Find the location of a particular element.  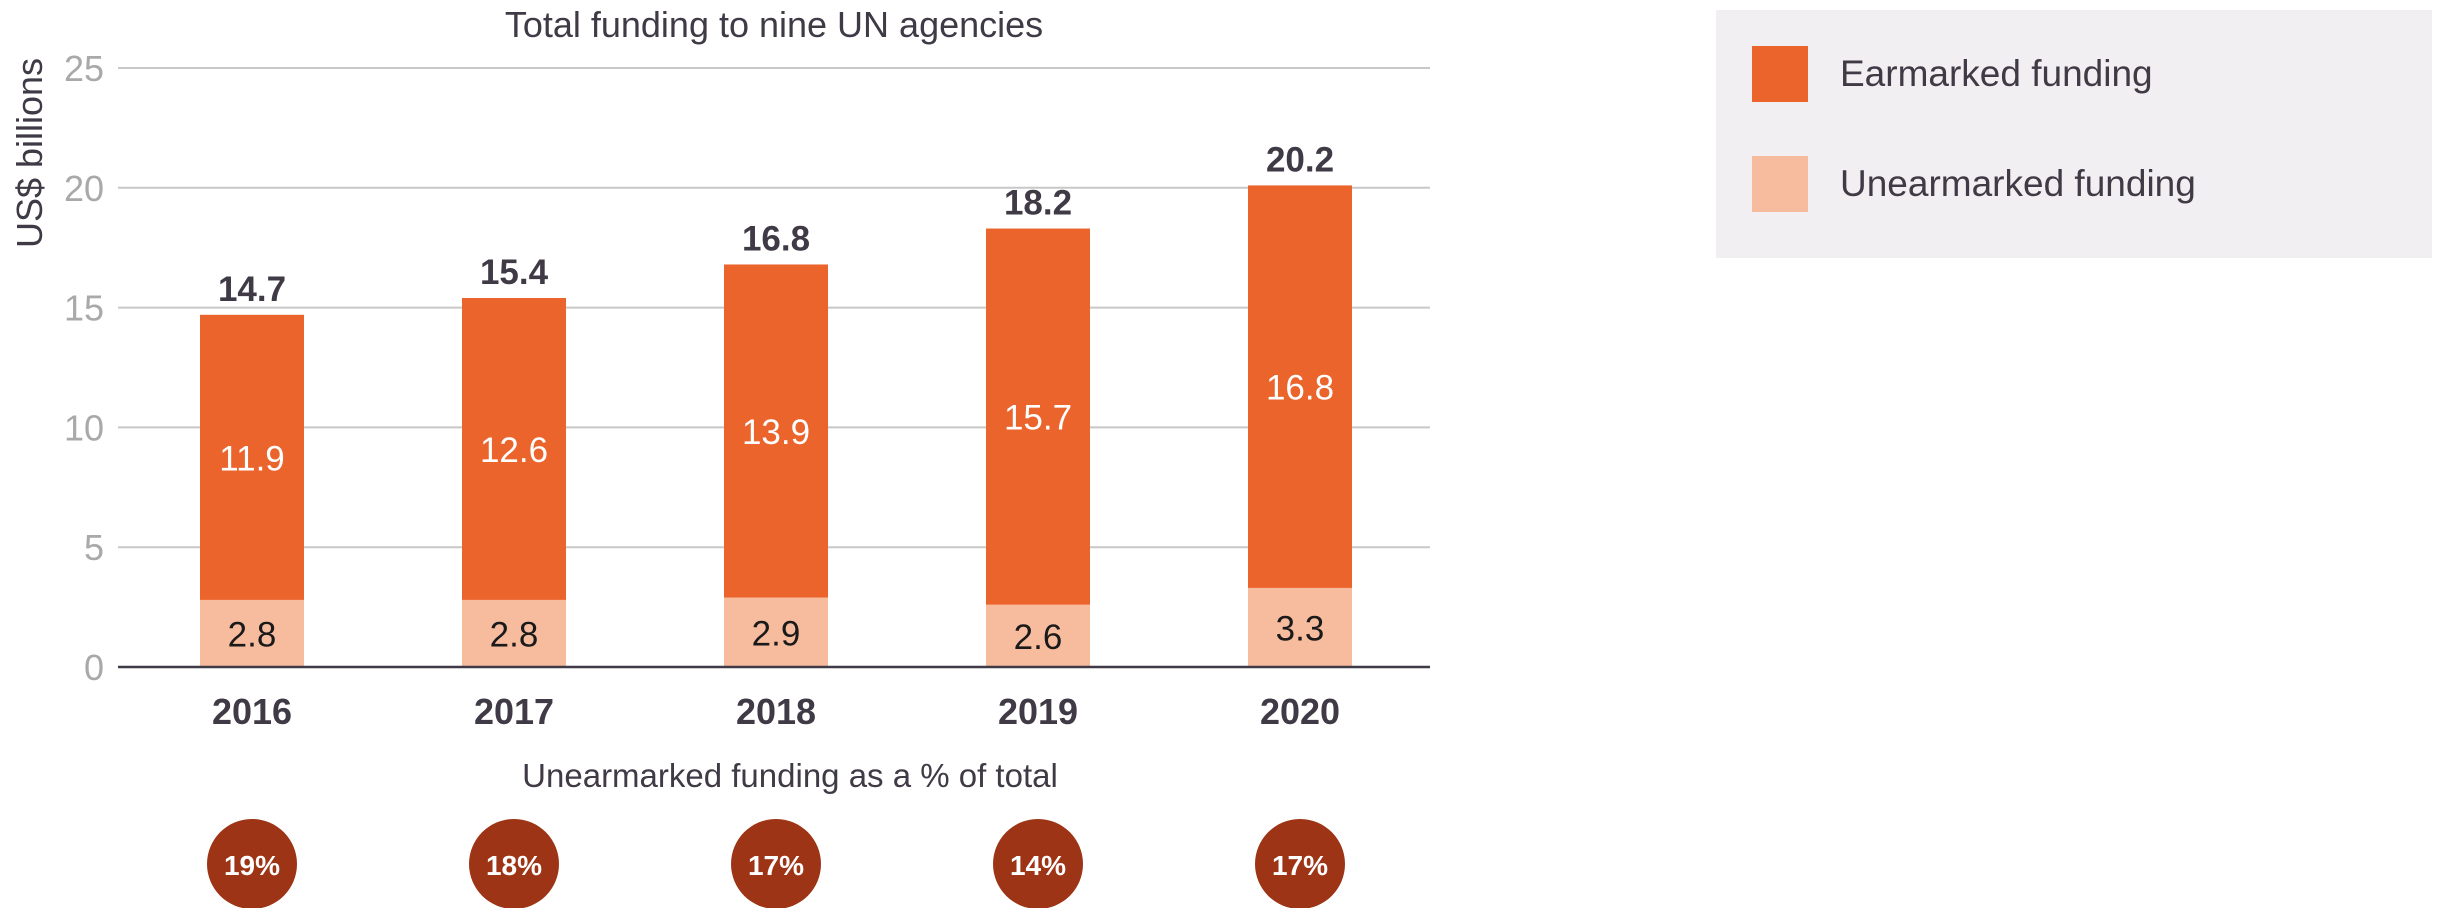

data-label-earmarked: 12.6 is located at coordinates (514, 450).